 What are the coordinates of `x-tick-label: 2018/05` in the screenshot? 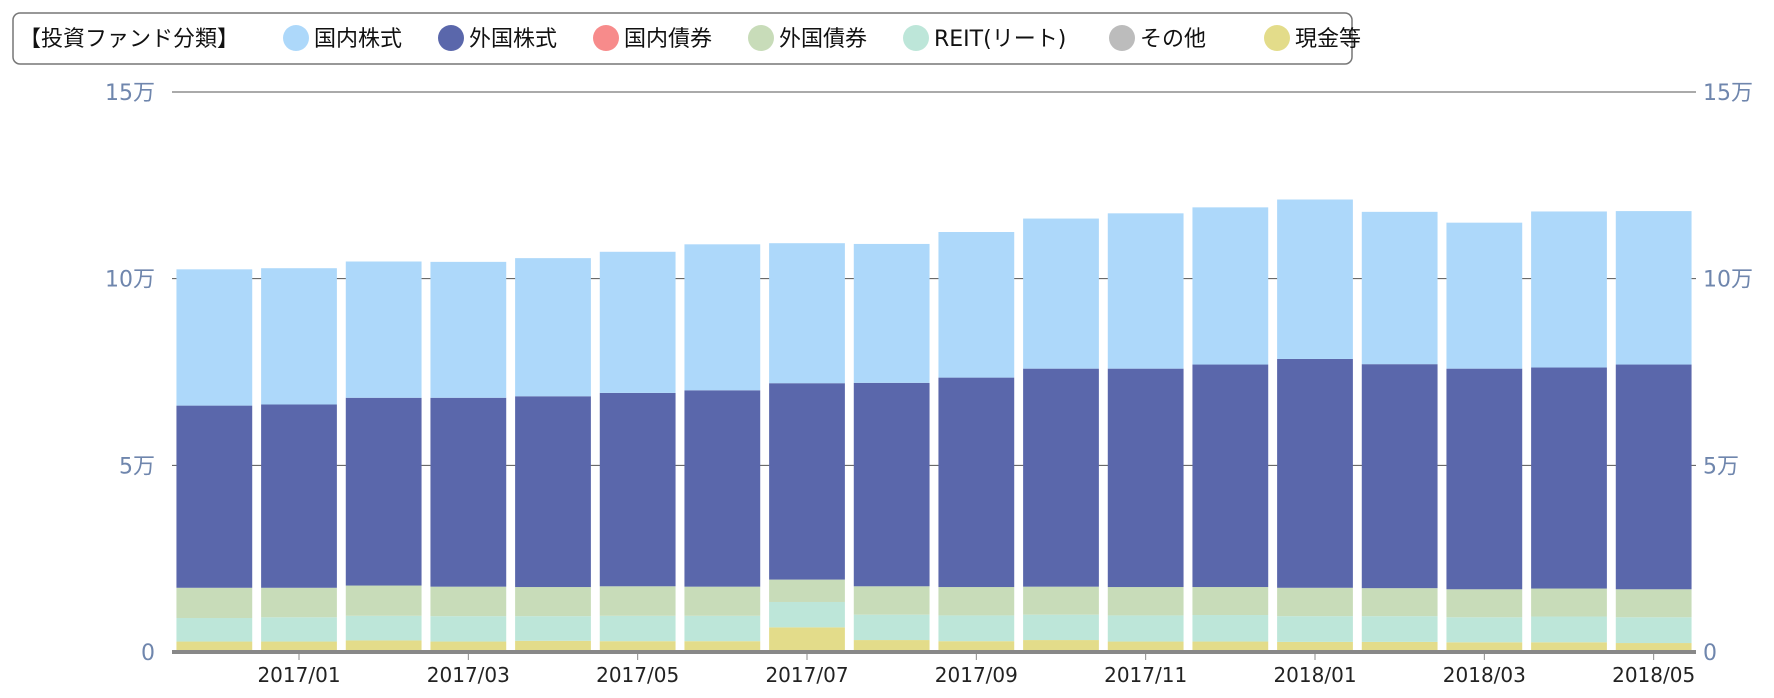 It's located at (1653, 675).